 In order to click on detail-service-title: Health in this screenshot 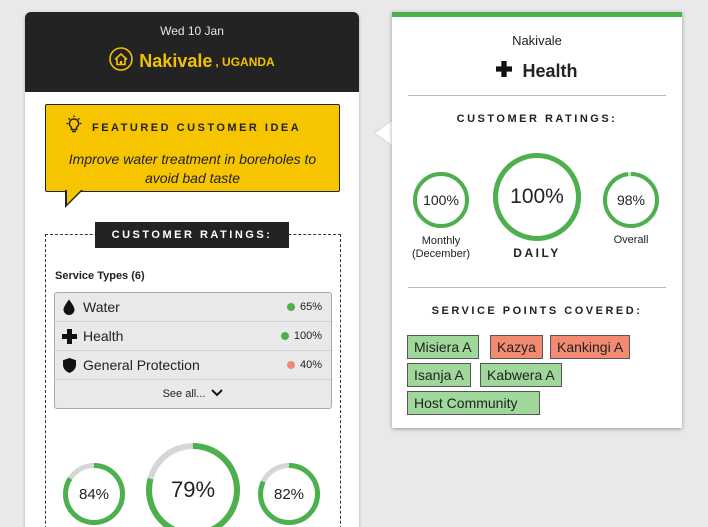, I will do `click(537, 71)`.